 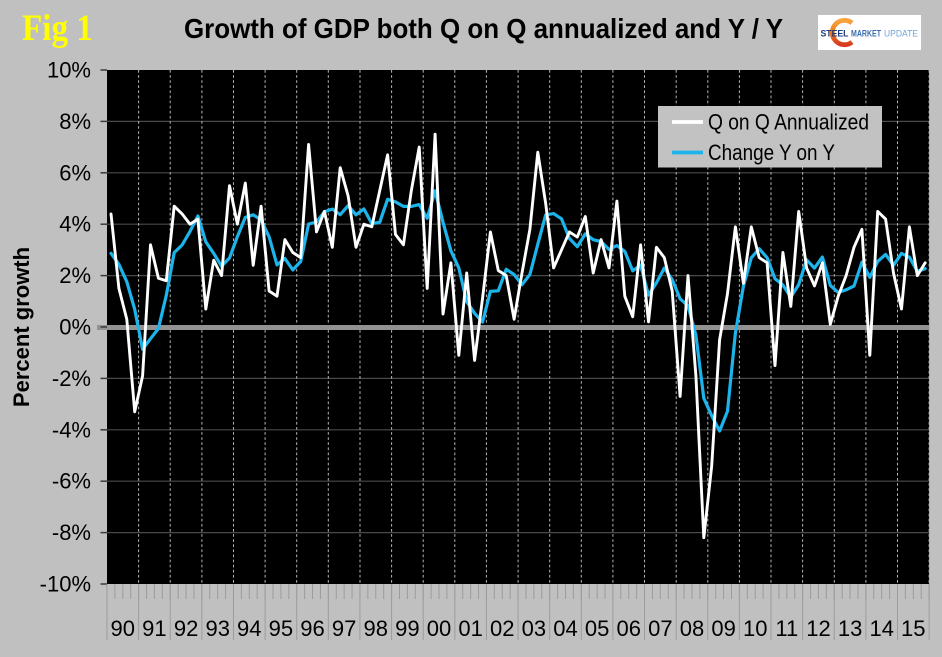 I want to click on svg-text: 07, so click(x=660, y=628).